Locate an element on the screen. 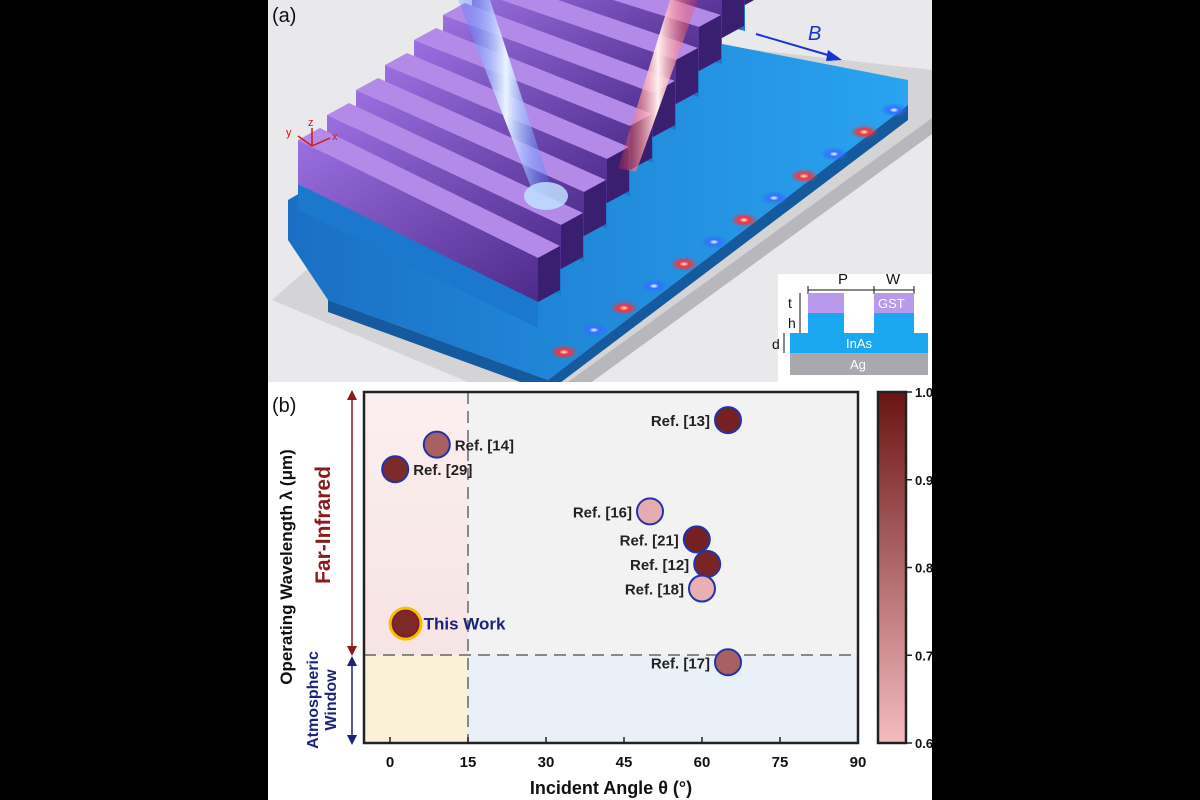 The width and height of the screenshot is (1200, 800). colorbar-tick-label: 0.9 is located at coordinates (923, 480).